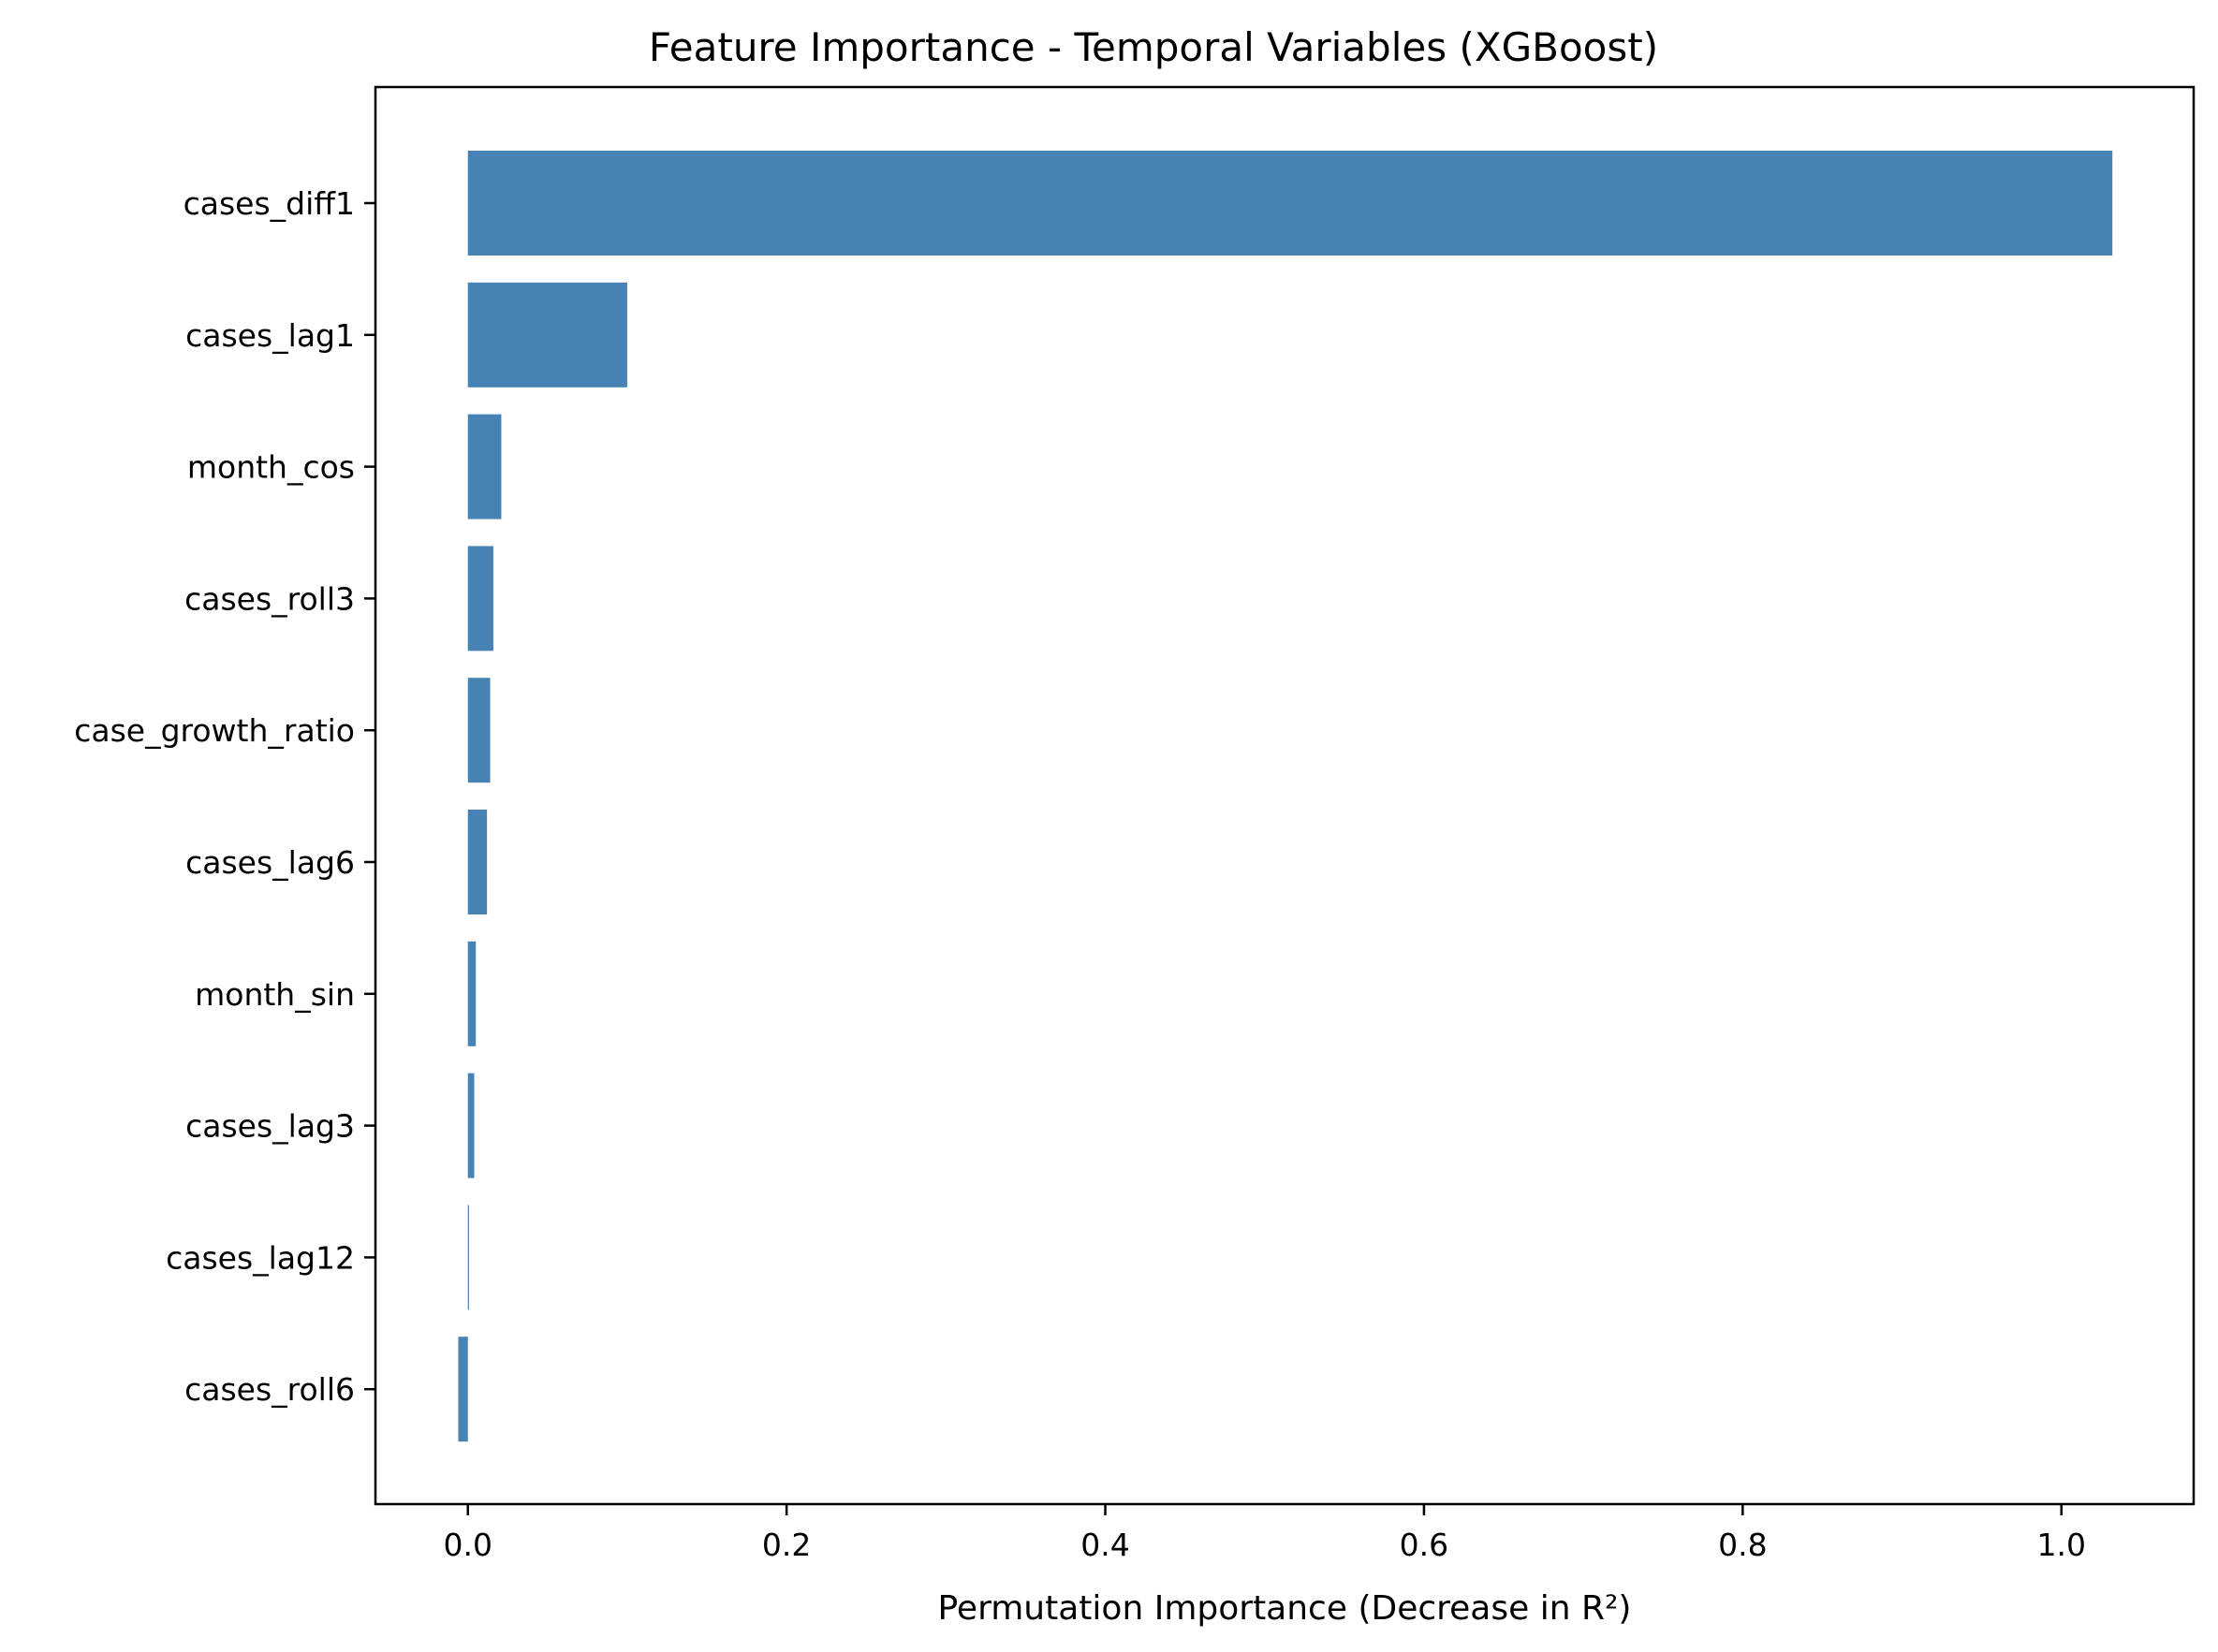 This screenshot has height=1652, width=2218. What do you see at coordinates (463, 1389) in the screenshot?
I see `bar-cases-roll6` at bounding box center [463, 1389].